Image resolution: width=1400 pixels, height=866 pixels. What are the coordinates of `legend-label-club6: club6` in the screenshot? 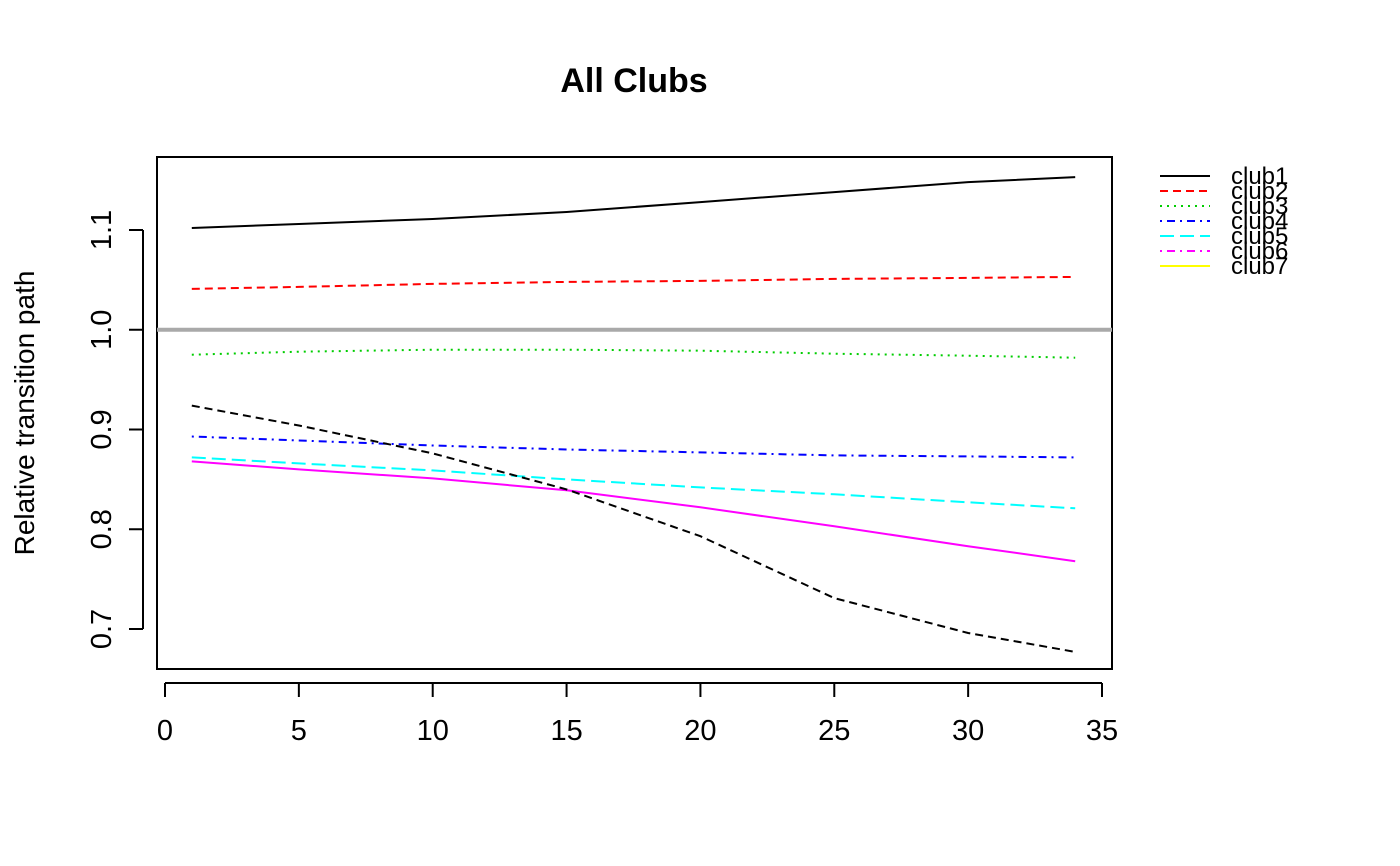 It's located at (1259, 251).